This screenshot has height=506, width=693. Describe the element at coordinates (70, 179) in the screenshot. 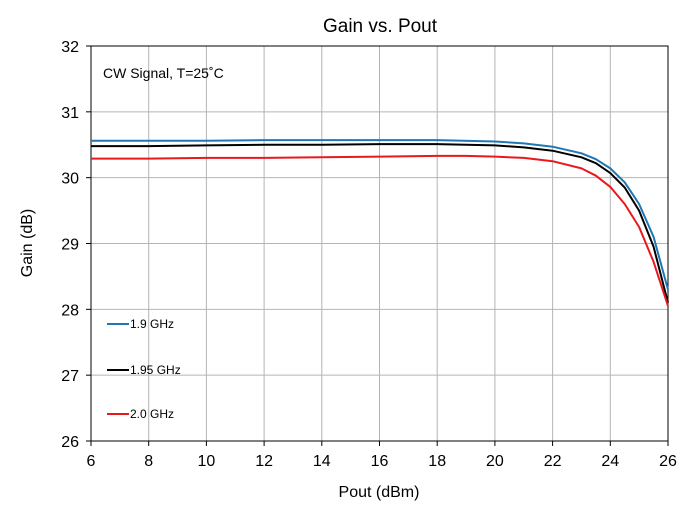

I see `y-tick-label: 30` at that location.